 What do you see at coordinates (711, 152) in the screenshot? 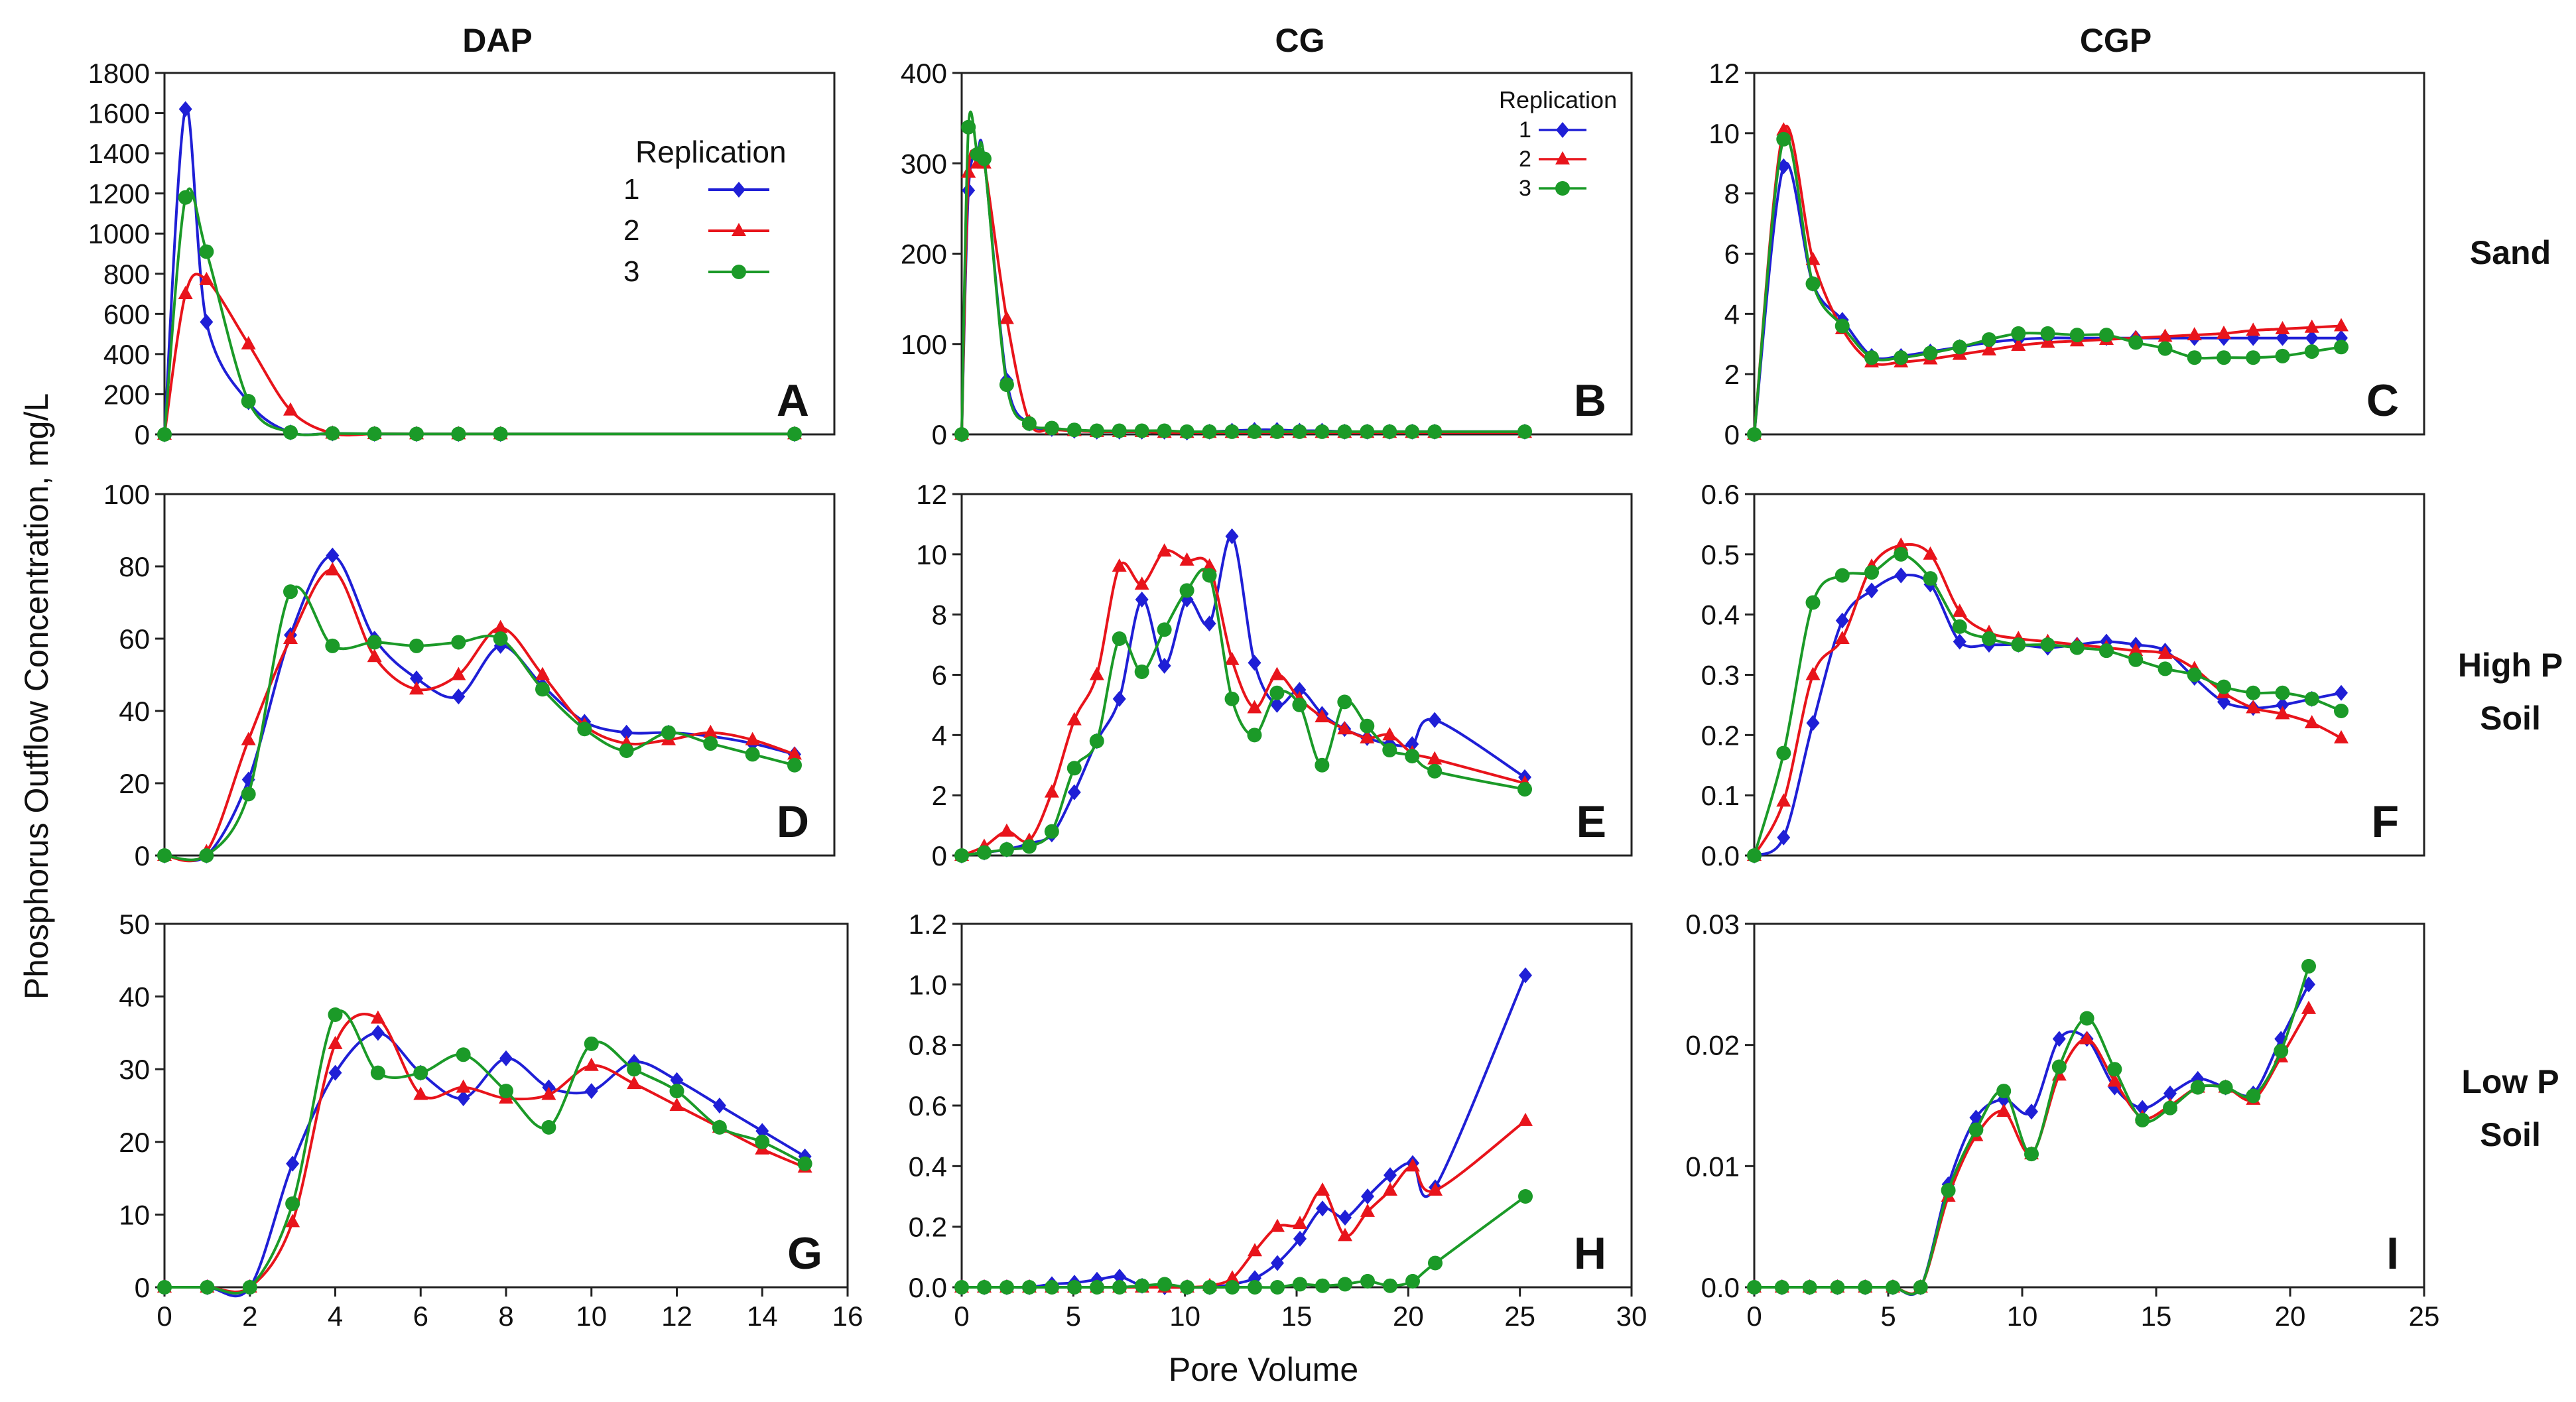
I see `legend-title: Replication` at bounding box center [711, 152].